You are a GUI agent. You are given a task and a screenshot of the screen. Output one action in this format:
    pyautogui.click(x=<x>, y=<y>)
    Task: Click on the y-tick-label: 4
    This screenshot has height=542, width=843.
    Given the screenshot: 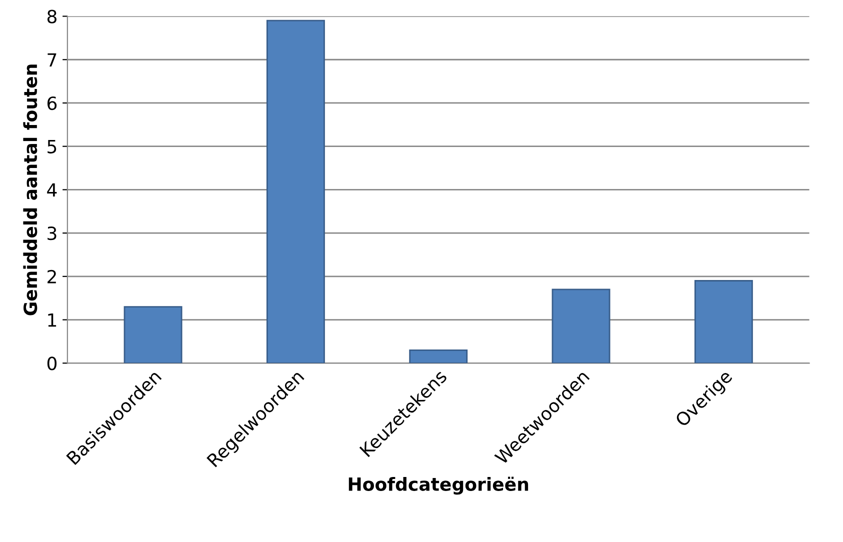 What is the action you would take?
    pyautogui.click(x=52, y=190)
    